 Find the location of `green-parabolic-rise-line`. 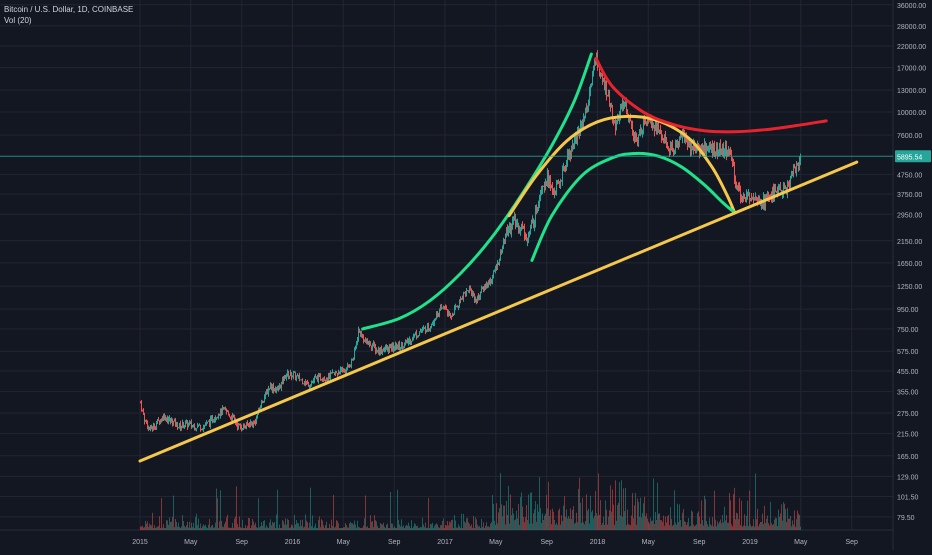

green-parabolic-rise-line is located at coordinates (477, 191).